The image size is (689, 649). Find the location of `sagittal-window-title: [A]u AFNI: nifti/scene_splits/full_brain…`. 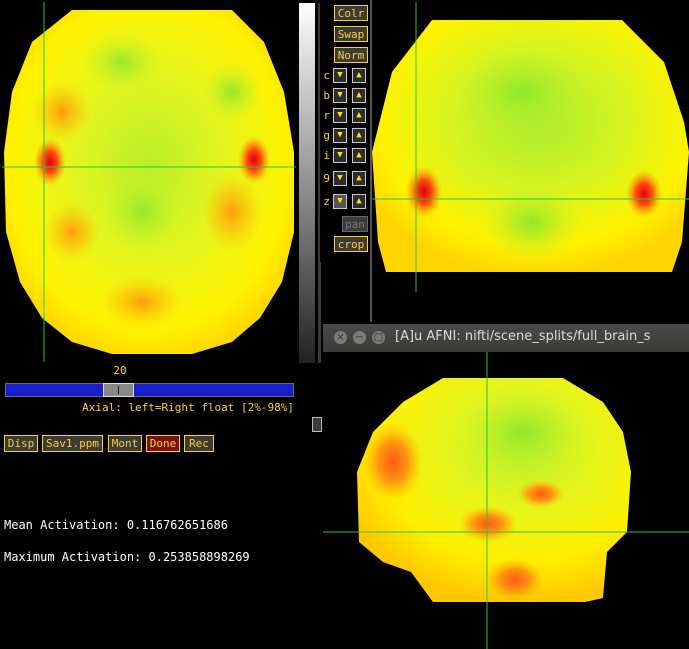

sagittal-window-title: [A]u AFNI: nifti/scene_splits/full_brain… is located at coordinates (523, 336).